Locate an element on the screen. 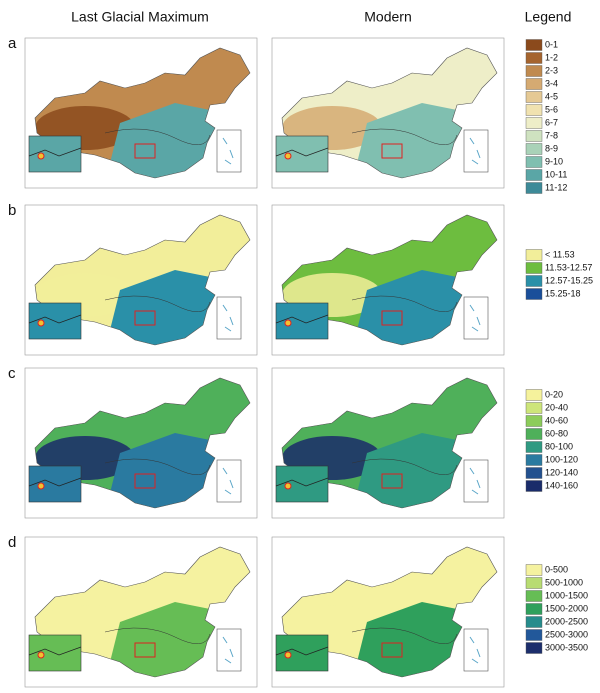  legend-label: 0-1 is located at coordinates (551, 44).